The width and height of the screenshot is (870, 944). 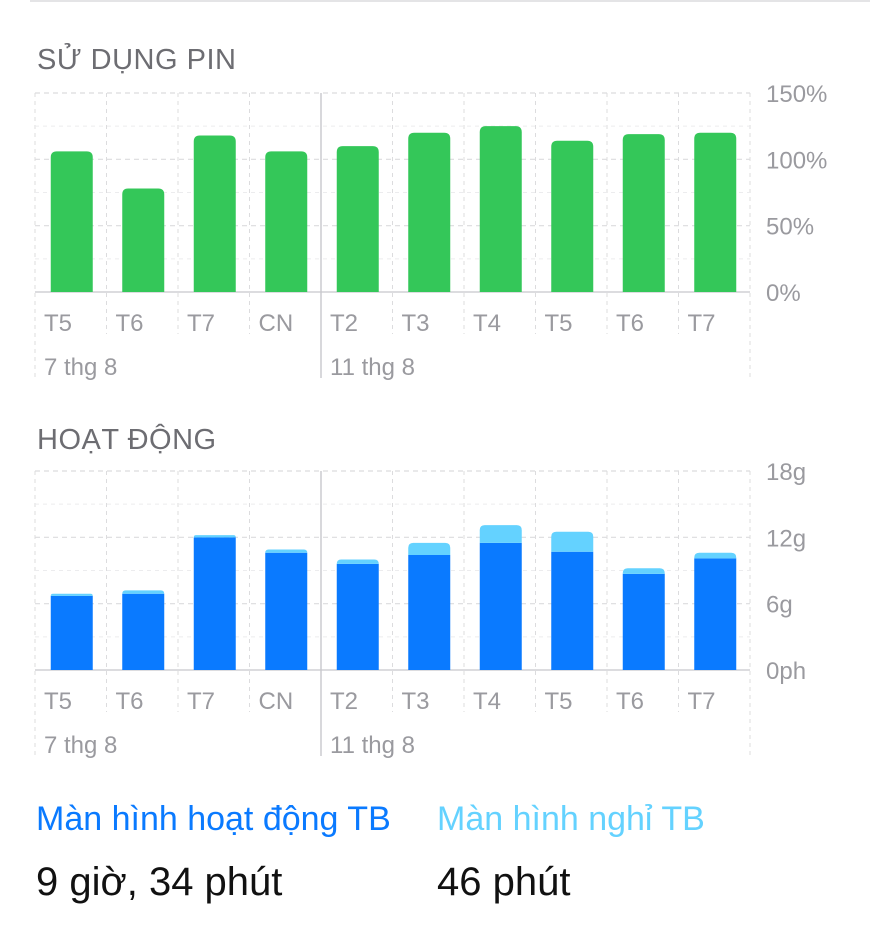 I want to click on y-tick-label: 12g, so click(x=786, y=538).